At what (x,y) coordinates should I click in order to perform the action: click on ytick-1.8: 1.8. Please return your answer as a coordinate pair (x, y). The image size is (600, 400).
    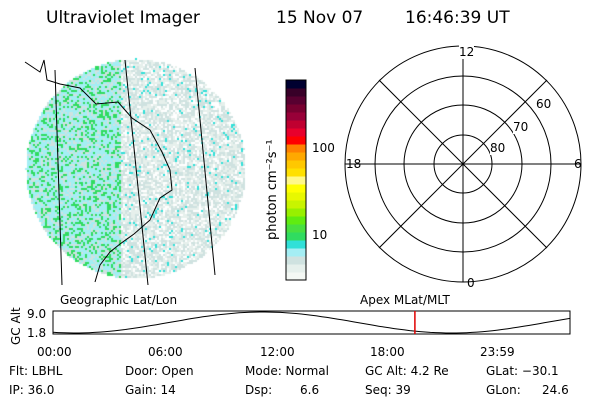
    Looking at the image, I should click on (37, 333).